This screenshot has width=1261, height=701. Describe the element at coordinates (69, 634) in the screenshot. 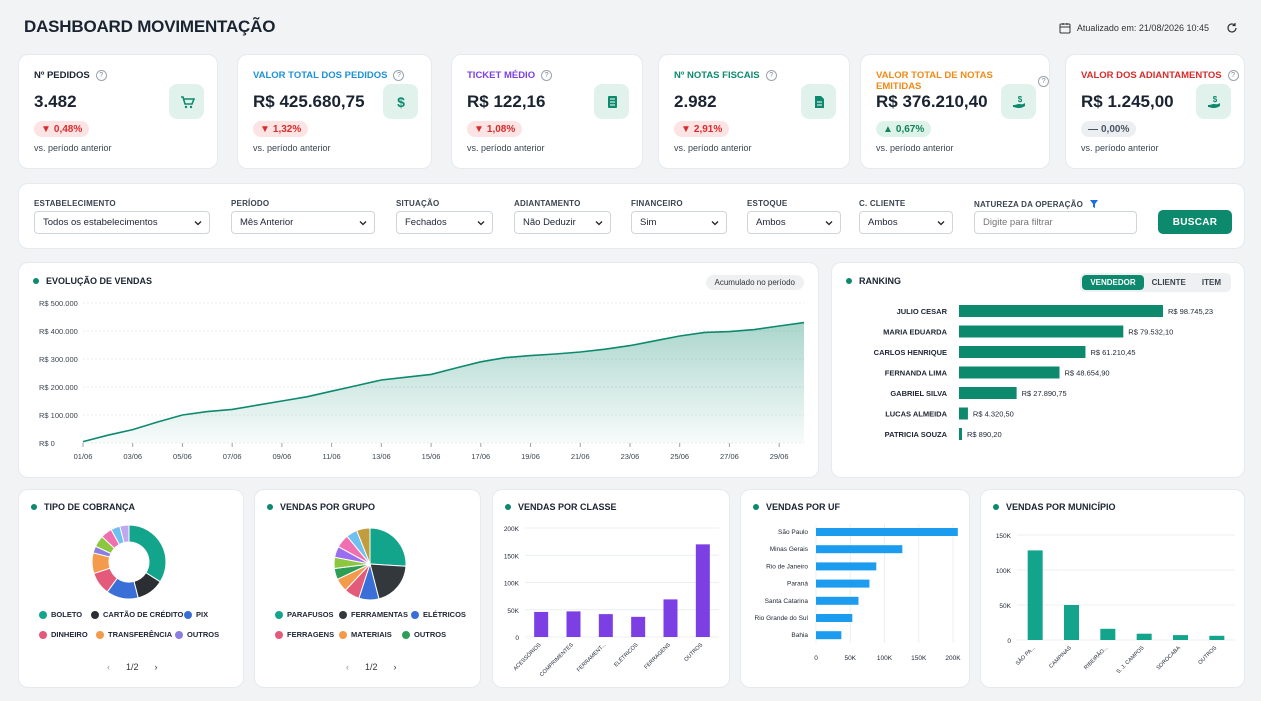

I see `legend-label: DINHEIRO` at that location.